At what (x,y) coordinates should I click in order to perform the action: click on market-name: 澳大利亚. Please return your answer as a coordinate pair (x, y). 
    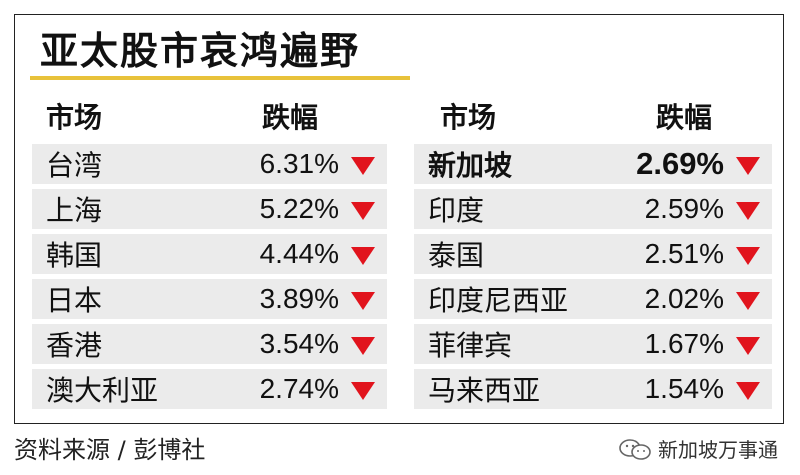
    Looking at the image, I should click on (102, 390).